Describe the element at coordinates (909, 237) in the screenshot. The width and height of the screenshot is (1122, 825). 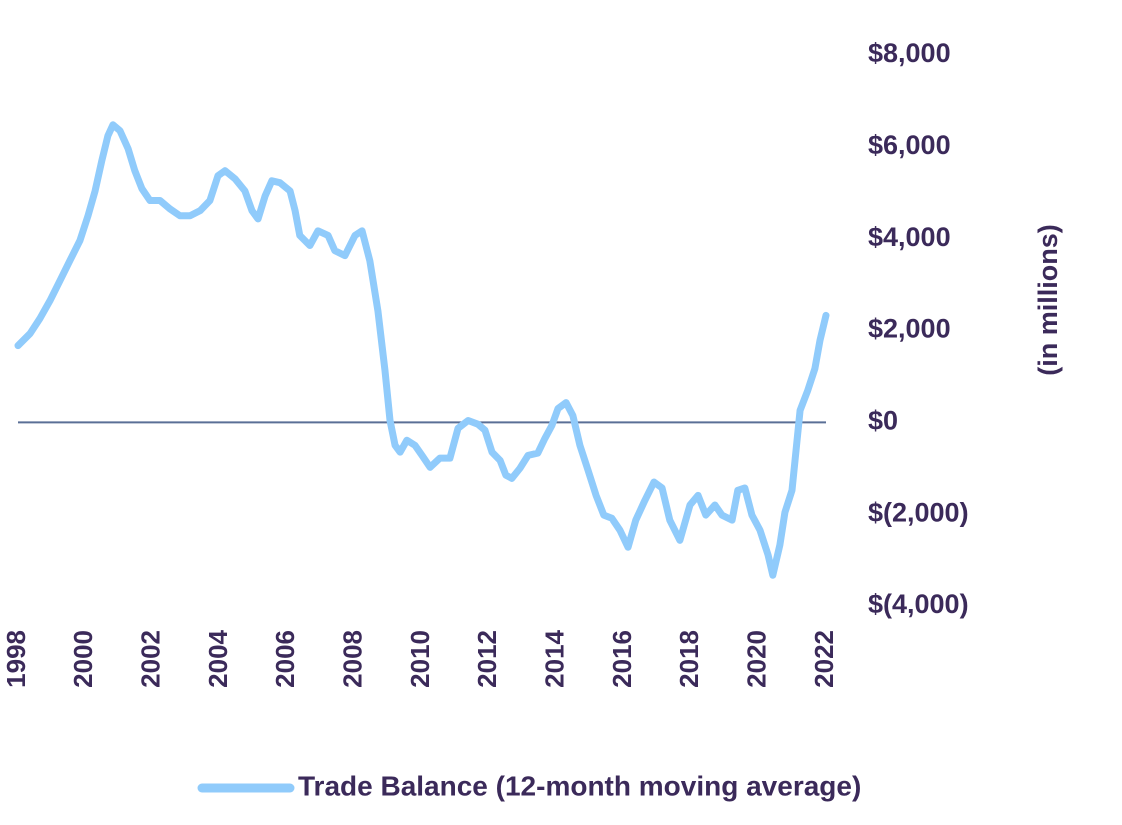
I see `y-tick-label: $4,000` at that location.